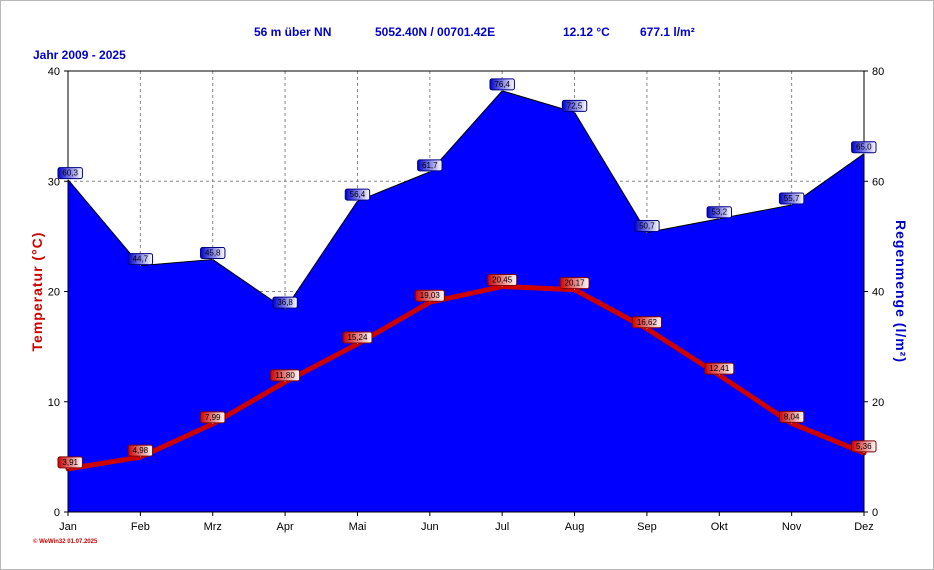  Describe the element at coordinates (213, 527) in the screenshot. I see `x-tick-label: Mrz` at that location.